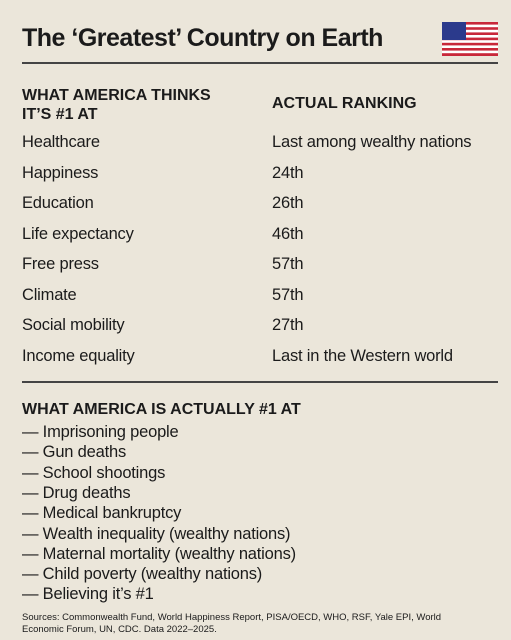  I want to click on list-item: — Medical bankruptcy, so click(102, 513).